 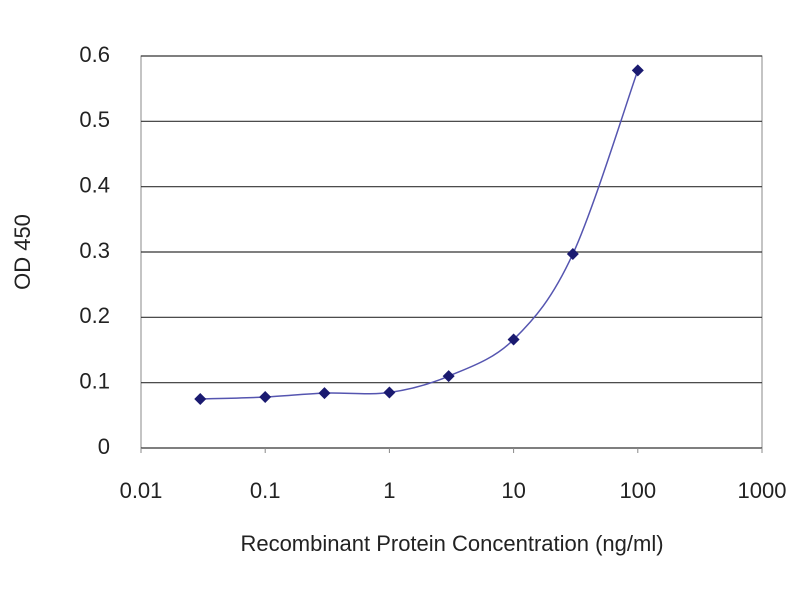 What do you see at coordinates (513, 490) in the screenshot?
I see `x-tick-label: 10` at bounding box center [513, 490].